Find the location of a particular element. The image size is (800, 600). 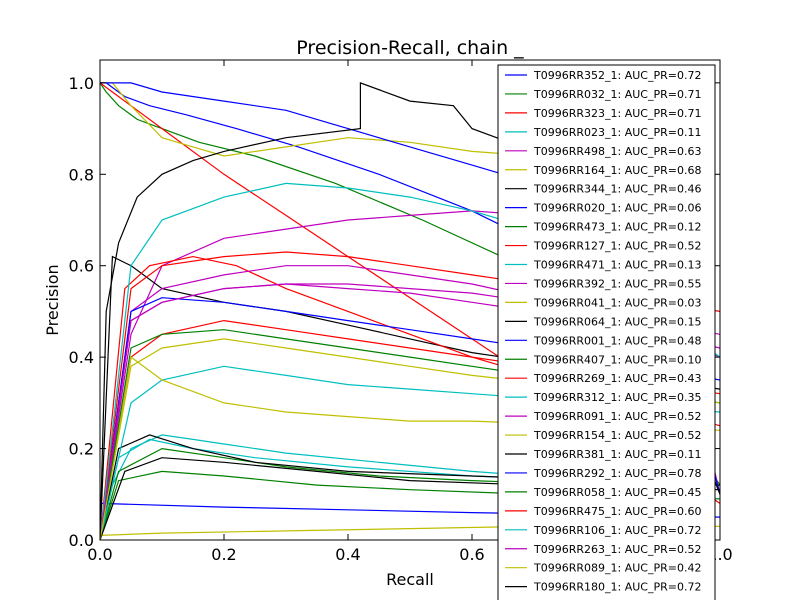

legend-label-15: T0996RR001_1: AUC_PR=0.48 is located at coordinates (617, 340).